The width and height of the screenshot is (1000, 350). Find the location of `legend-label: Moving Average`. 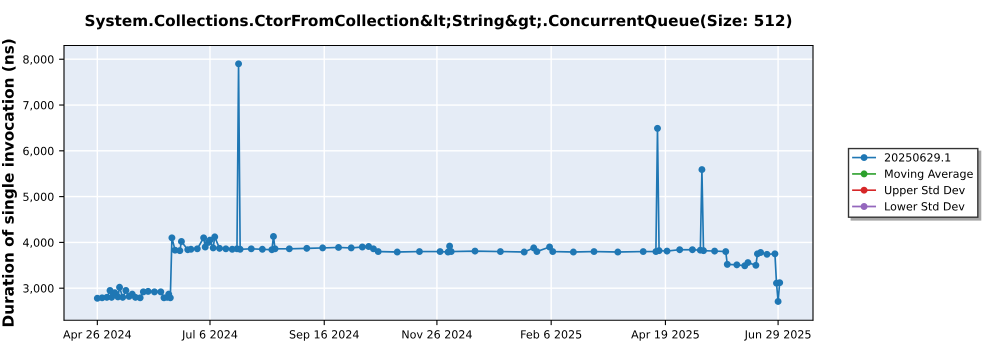

legend-label: Moving Average is located at coordinates (929, 174).